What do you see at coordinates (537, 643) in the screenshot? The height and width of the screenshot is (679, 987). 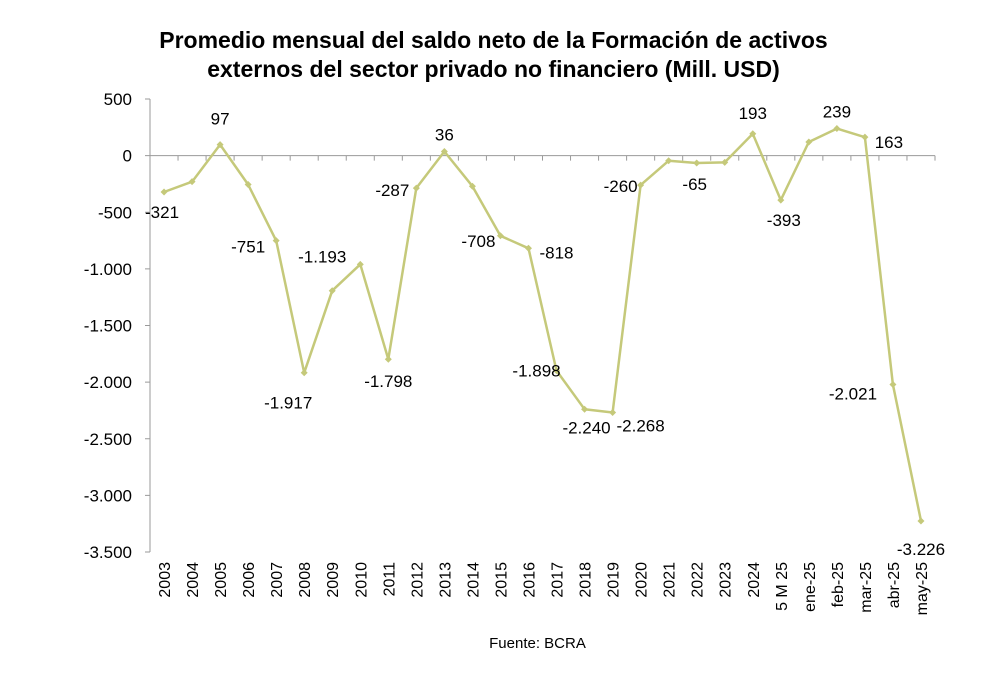 I see `source-note: Fuente: BCRA` at bounding box center [537, 643].